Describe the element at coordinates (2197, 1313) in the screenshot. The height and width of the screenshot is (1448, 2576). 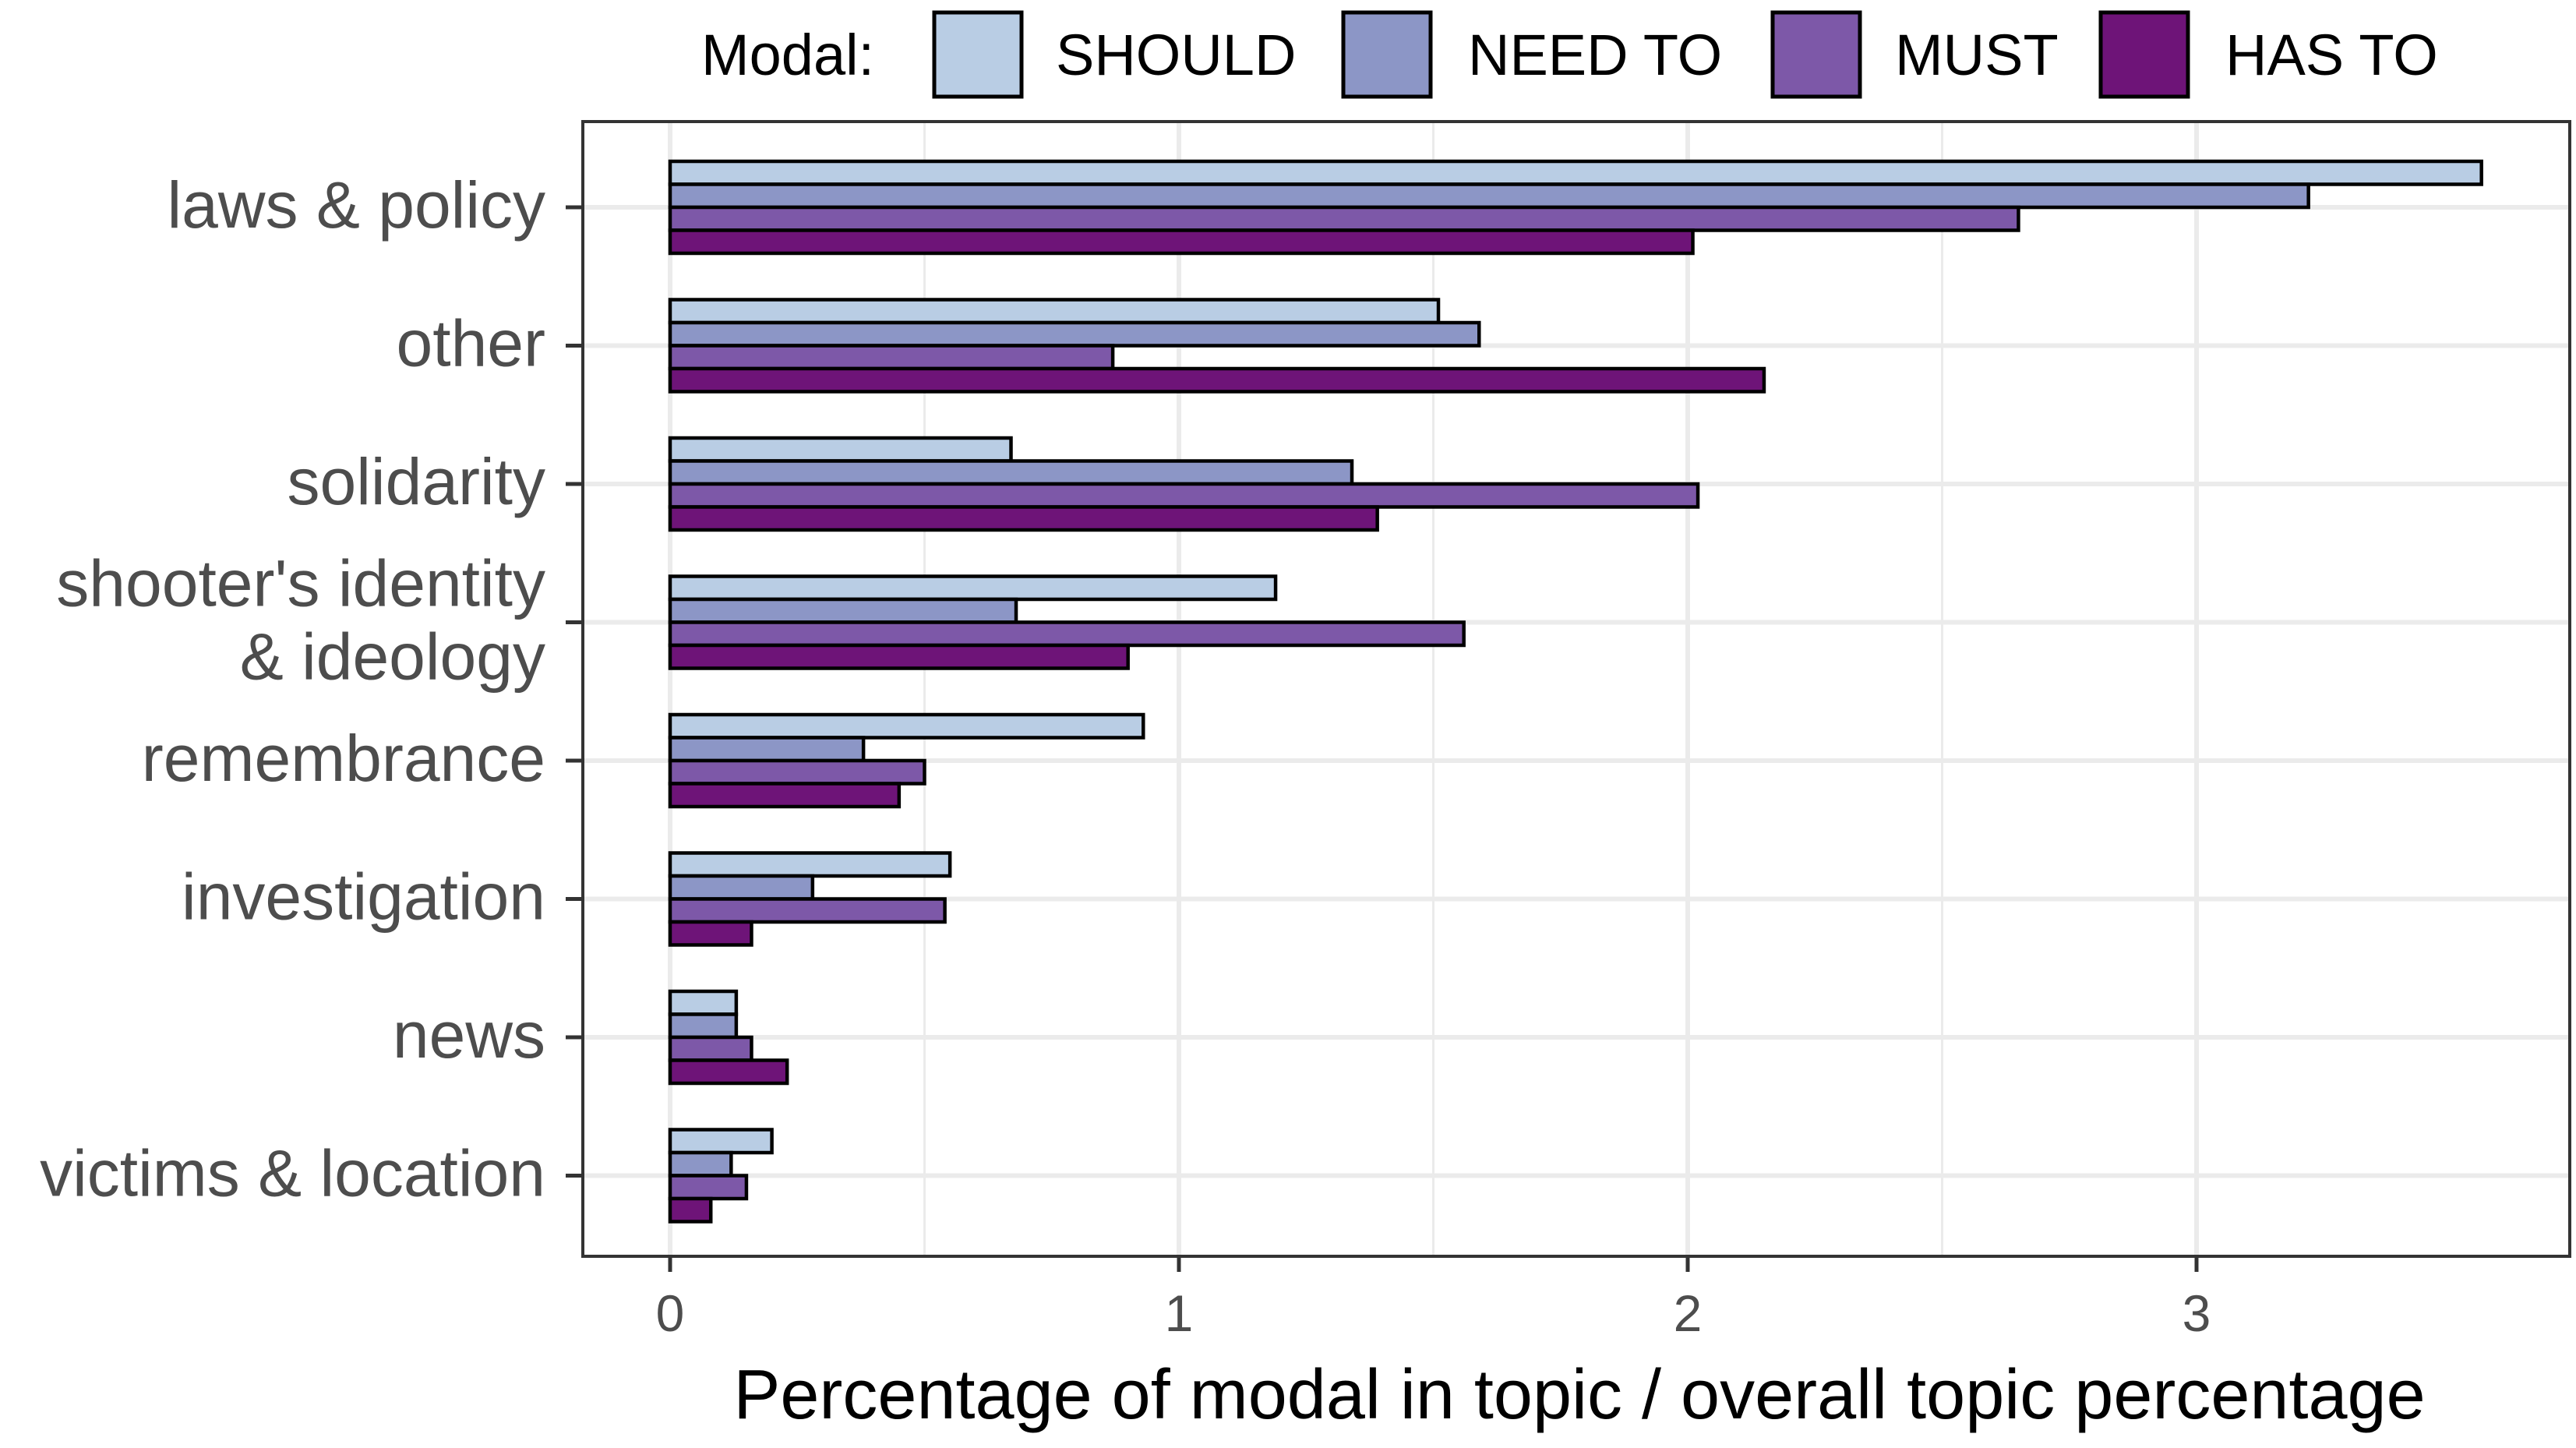
I see `x-tick-label: 3` at that location.